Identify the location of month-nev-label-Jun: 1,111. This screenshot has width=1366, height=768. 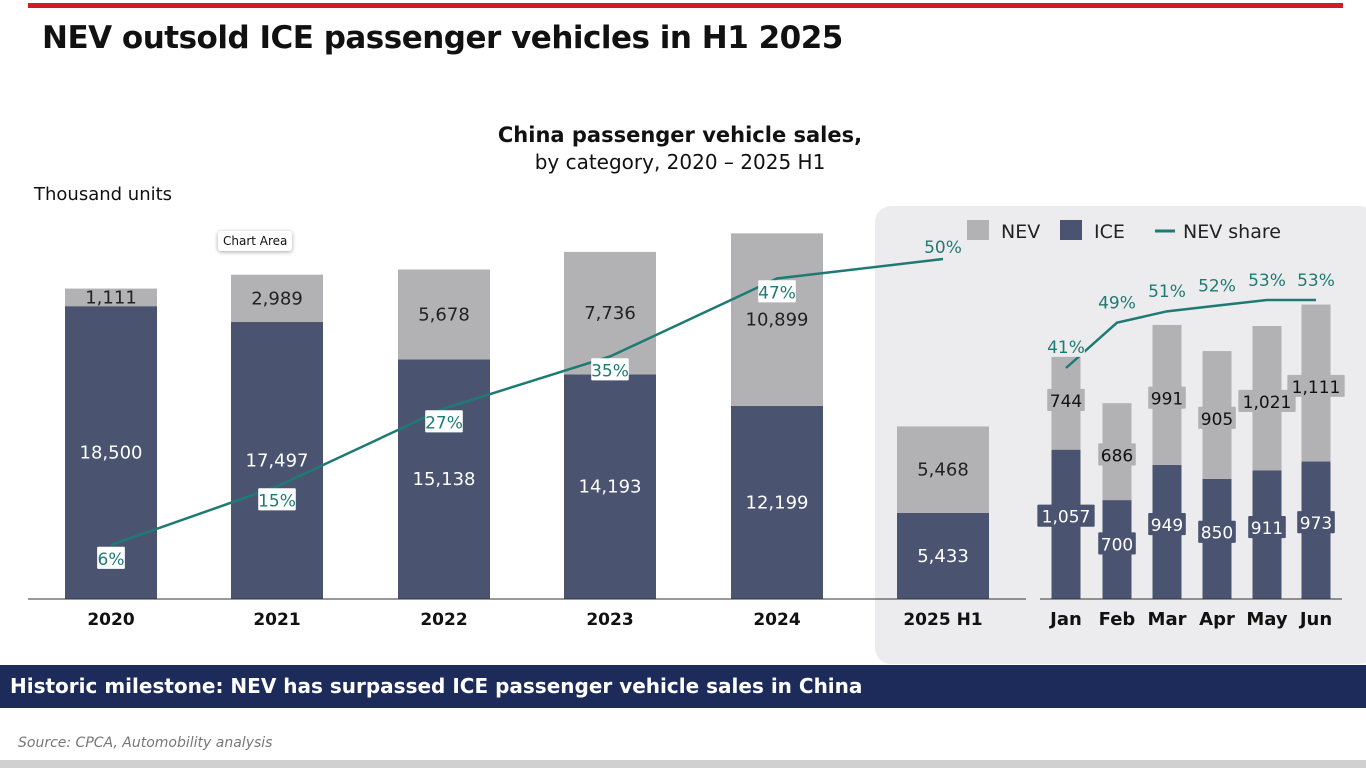
(1316, 388).